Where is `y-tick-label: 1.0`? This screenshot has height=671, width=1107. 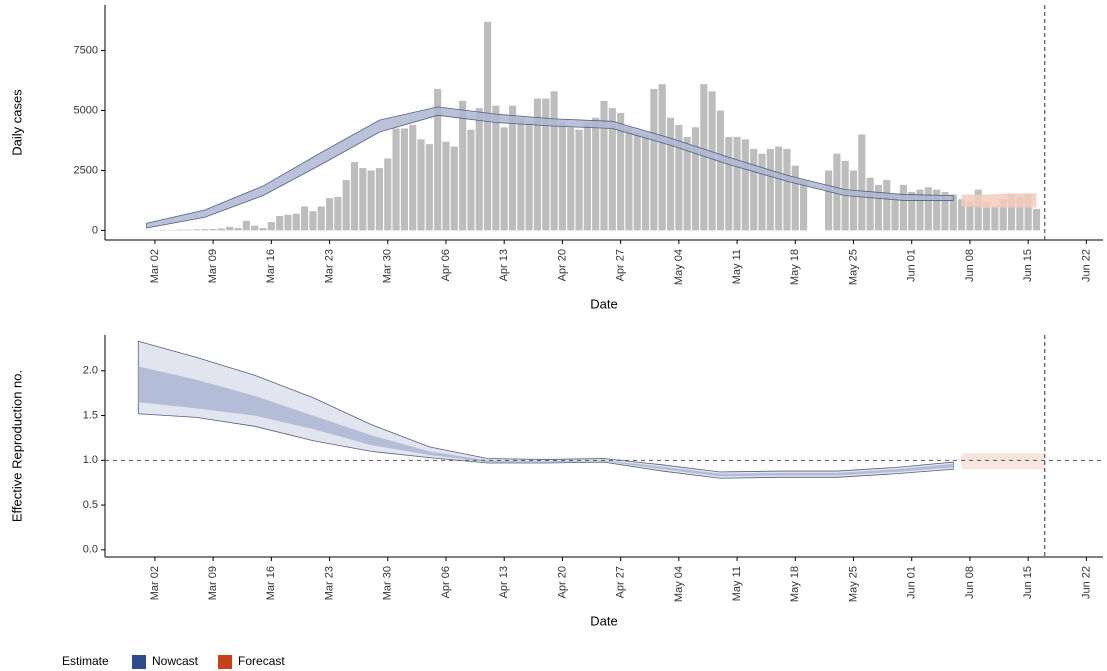
y-tick-label: 1.0 is located at coordinates (90, 460).